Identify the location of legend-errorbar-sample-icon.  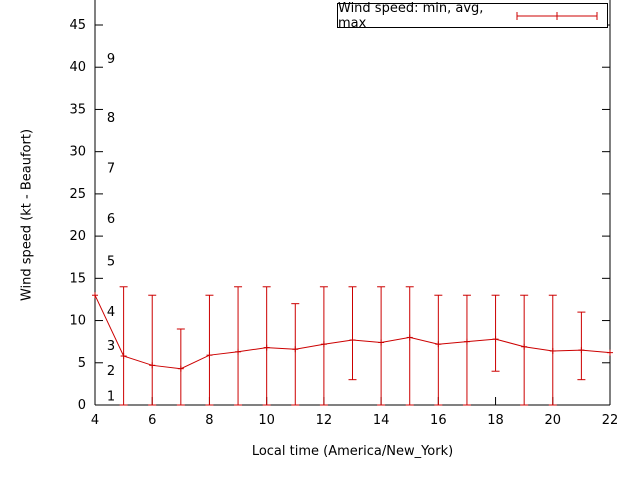
(557, 15).